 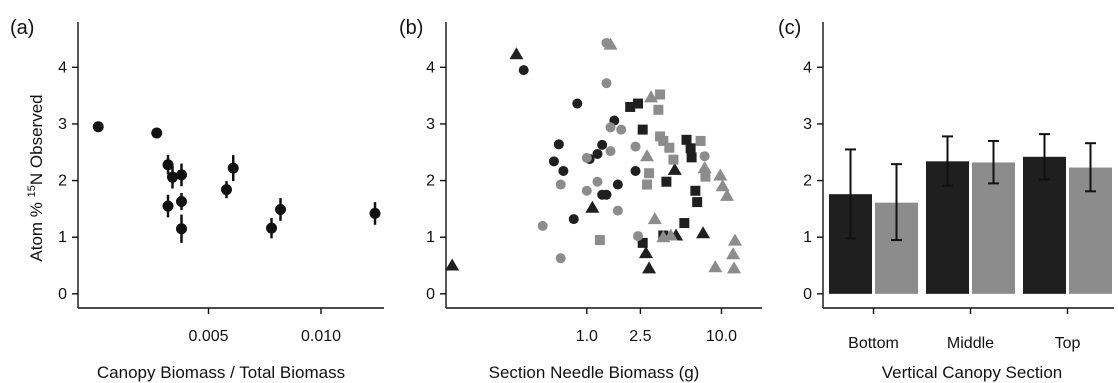 What do you see at coordinates (807, 181) in the screenshot?
I see `panel-c-y-tick-label: 2` at bounding box center [807, 181].